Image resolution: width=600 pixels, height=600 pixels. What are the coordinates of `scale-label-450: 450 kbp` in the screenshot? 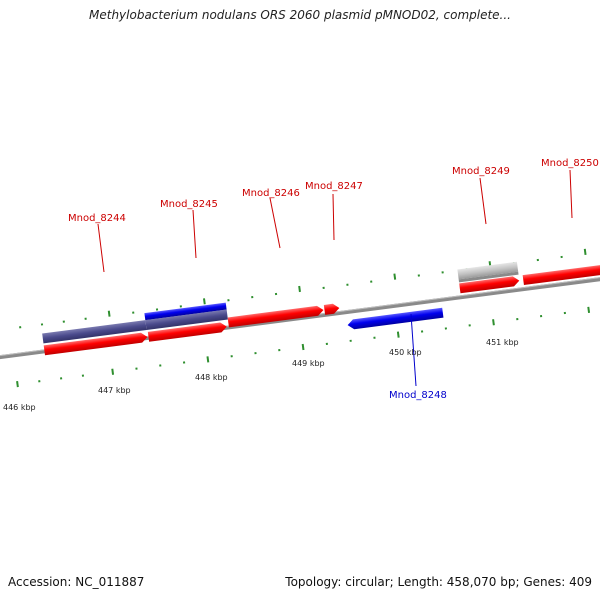 It's located at (405, 352).